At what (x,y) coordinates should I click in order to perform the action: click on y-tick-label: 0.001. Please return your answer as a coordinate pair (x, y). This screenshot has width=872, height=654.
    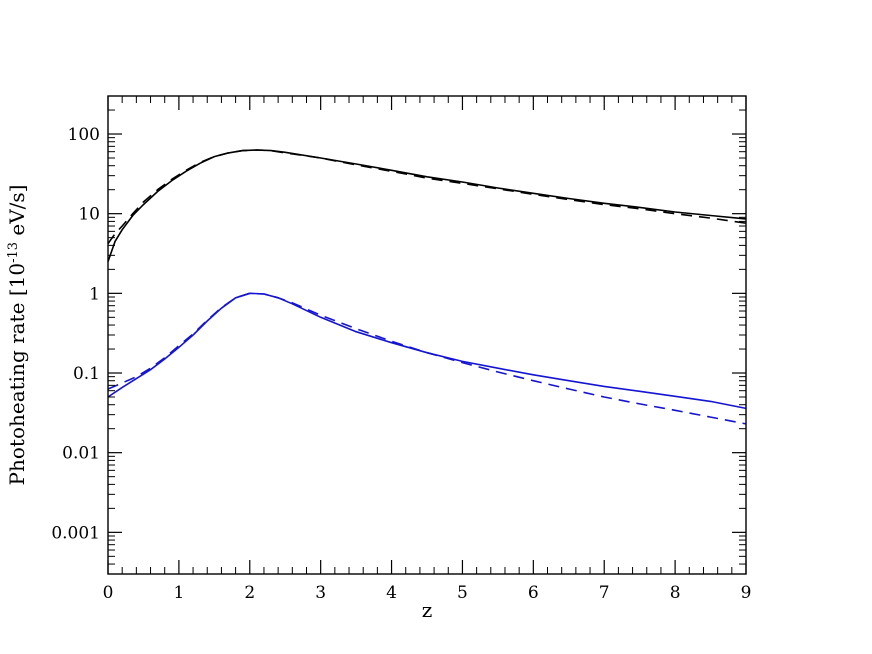
    Looking at the image, I should click on (75, 533).